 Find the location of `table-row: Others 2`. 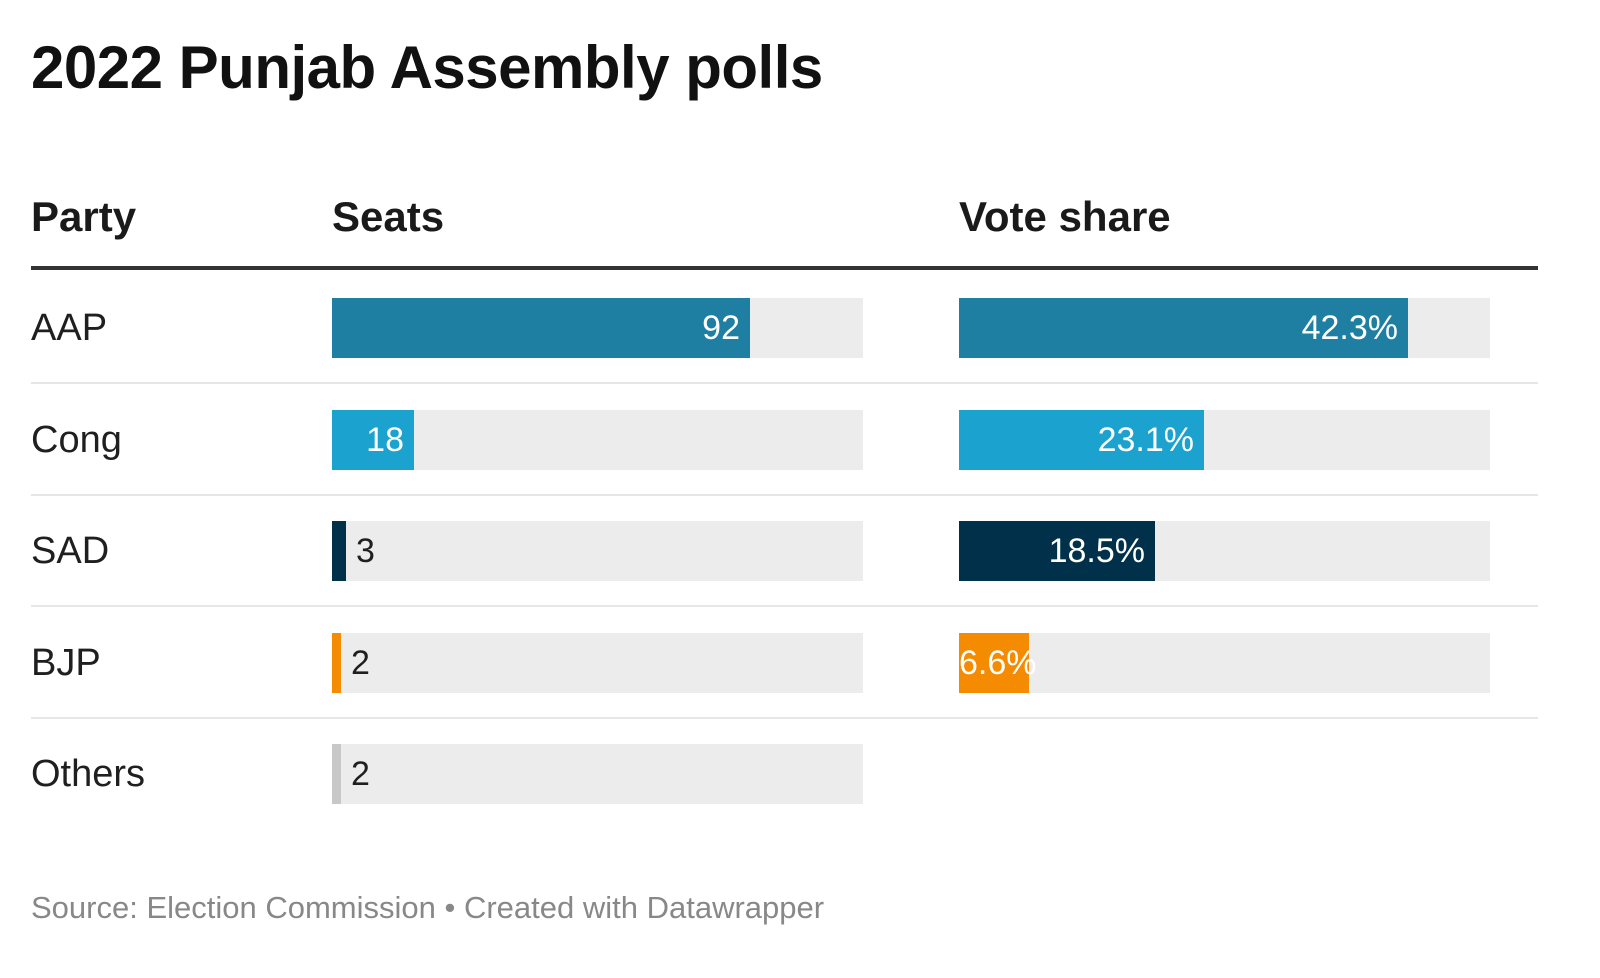

table-row: Others 2 is located at coordinates (800, 800).